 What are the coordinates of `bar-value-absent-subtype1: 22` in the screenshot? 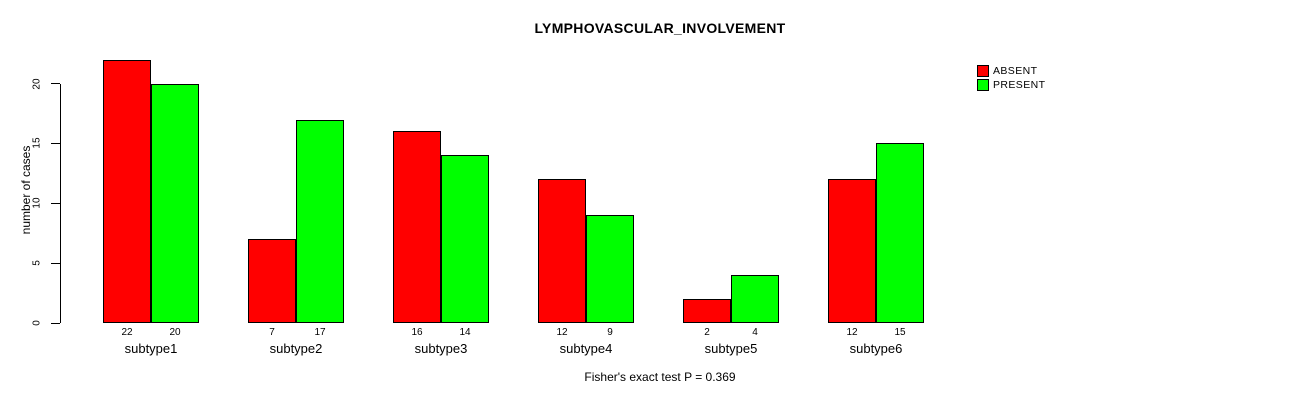 It's located at (127, 332).